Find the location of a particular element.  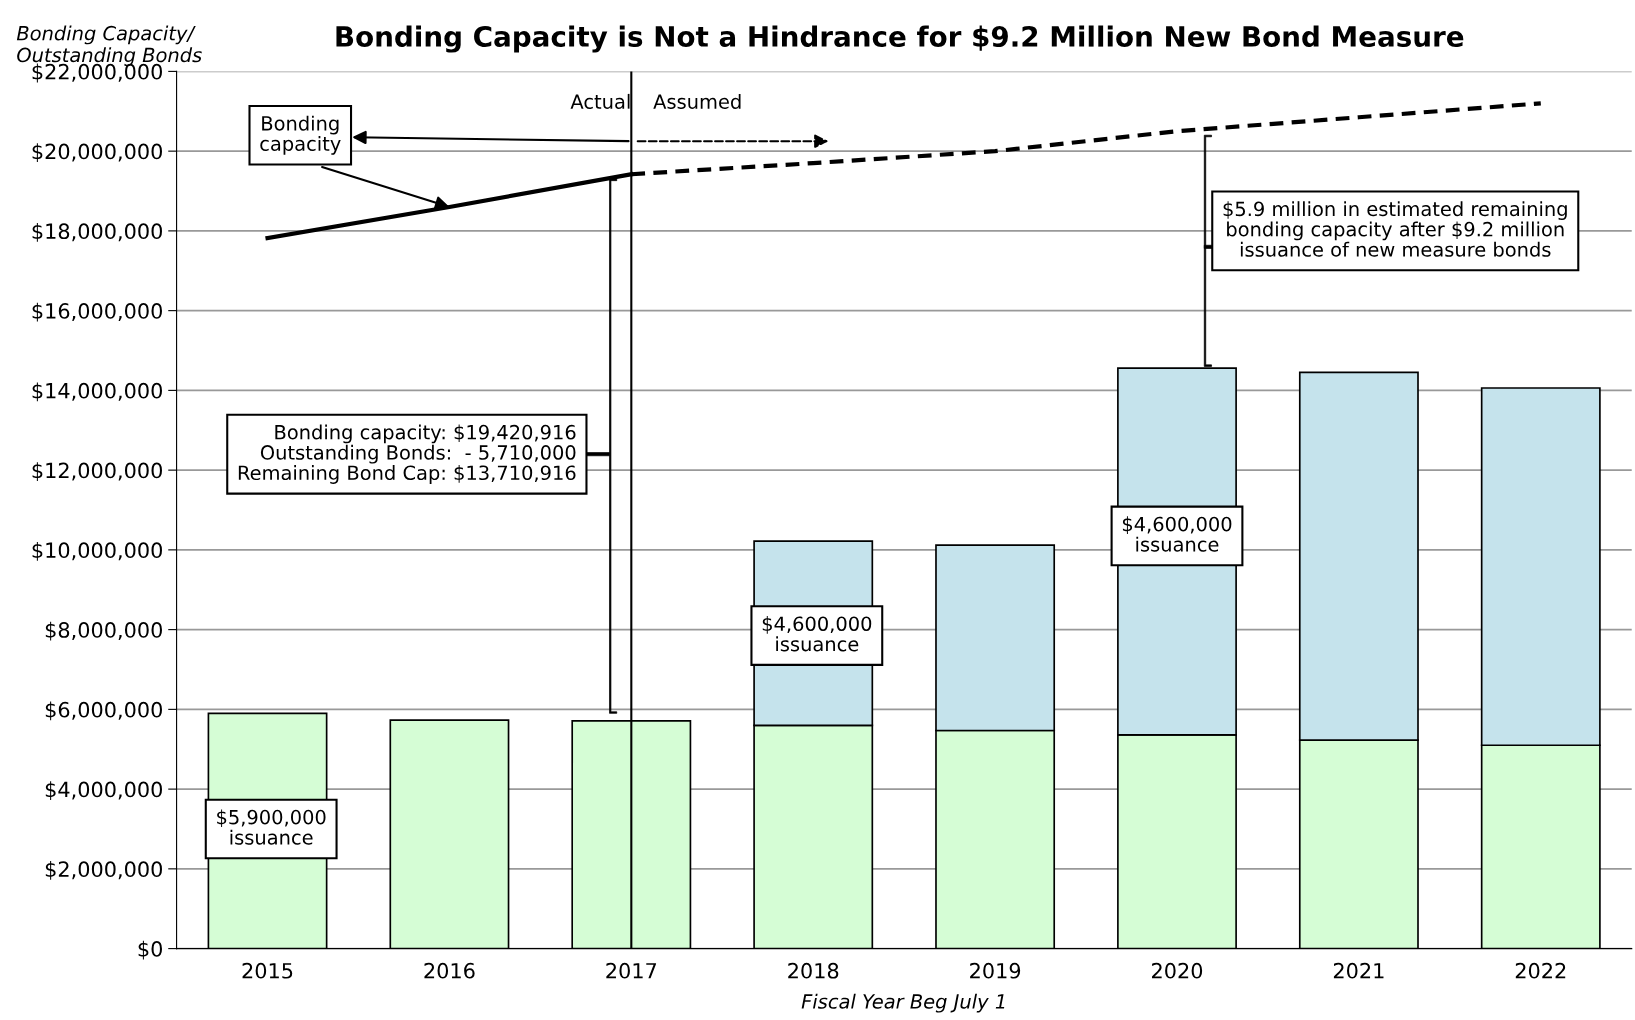

annotation: Assumed is located at coordinates (697, 101).